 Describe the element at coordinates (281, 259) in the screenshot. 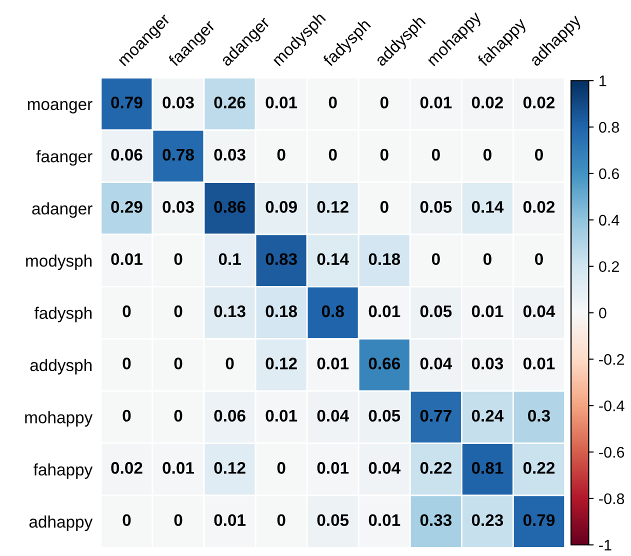

I see `data-label: 0.83` at that location.